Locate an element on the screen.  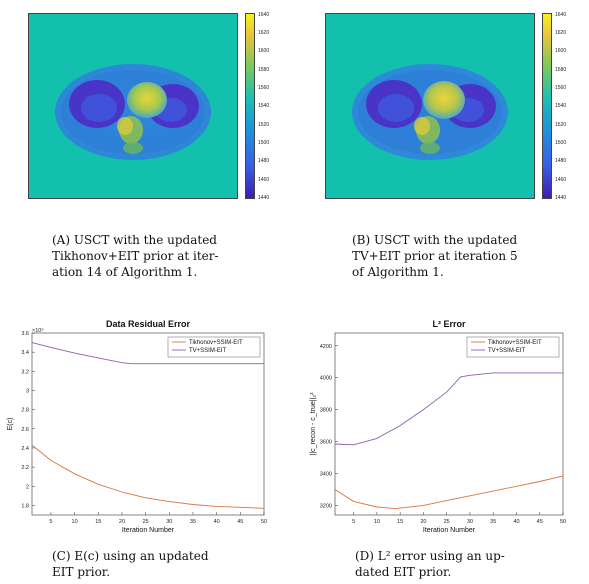
caption-line: TV+EIT prior at iteration 5 is located at coordinates (435, 256).